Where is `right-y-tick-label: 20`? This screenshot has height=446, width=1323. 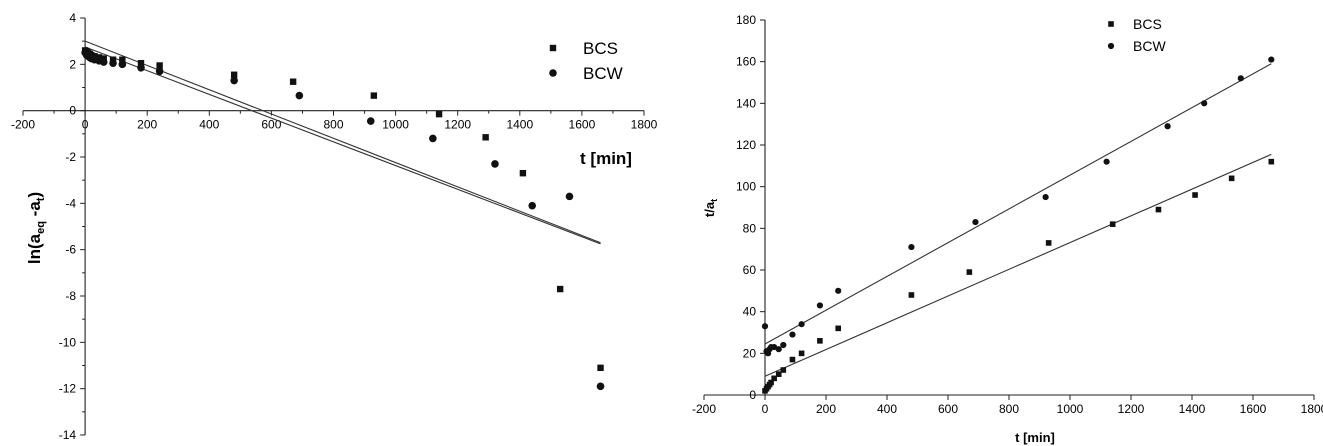
right-y-tick-label: 20 is located at coordinates (750, 353).